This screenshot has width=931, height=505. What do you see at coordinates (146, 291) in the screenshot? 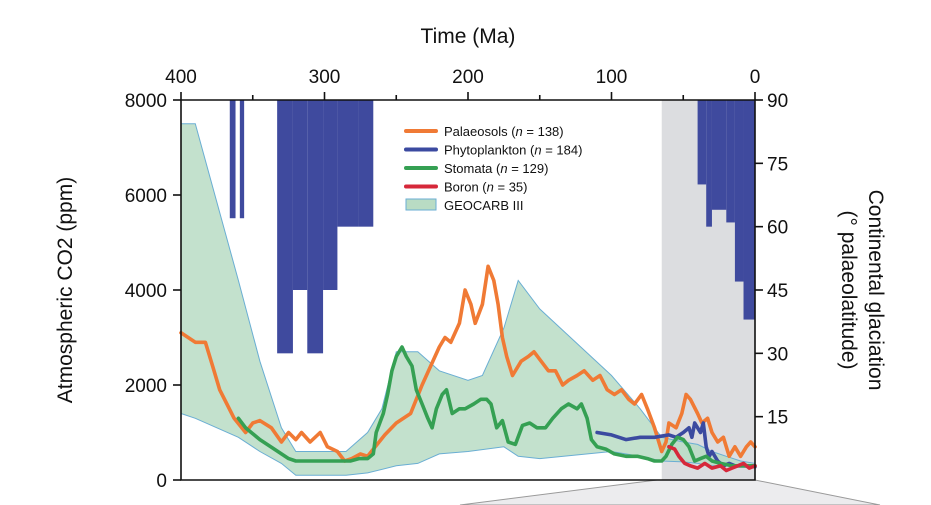
I see `left-tick-label-4000: 4000` at bounding box center [146, 291].